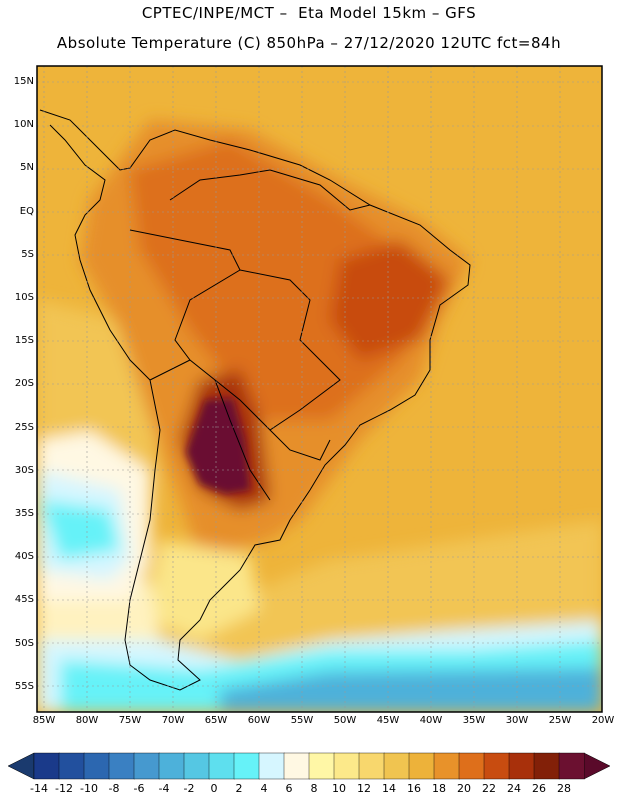 The image size is (618, 800). Describe the element at coordinates (289, 788) in the screenshot. I see `colorbar-label: 6` at that location.